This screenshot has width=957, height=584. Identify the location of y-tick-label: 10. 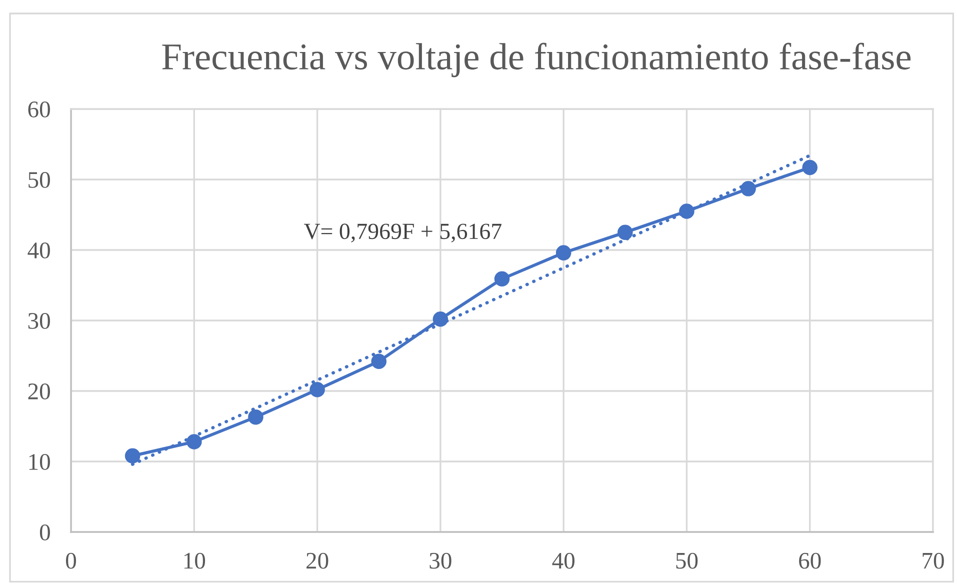
(39, 462).